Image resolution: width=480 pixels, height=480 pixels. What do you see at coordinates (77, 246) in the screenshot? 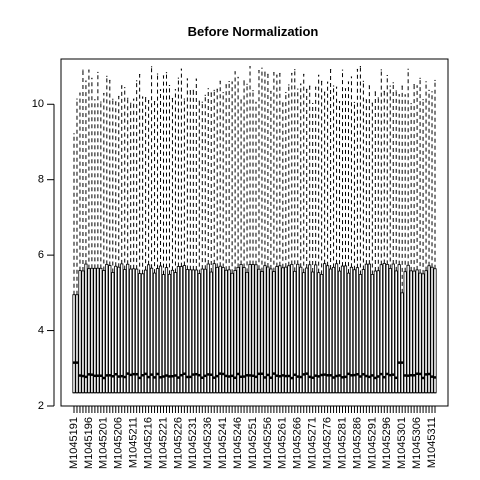
I see `box-M1045192` at bounding box center [77, 246].